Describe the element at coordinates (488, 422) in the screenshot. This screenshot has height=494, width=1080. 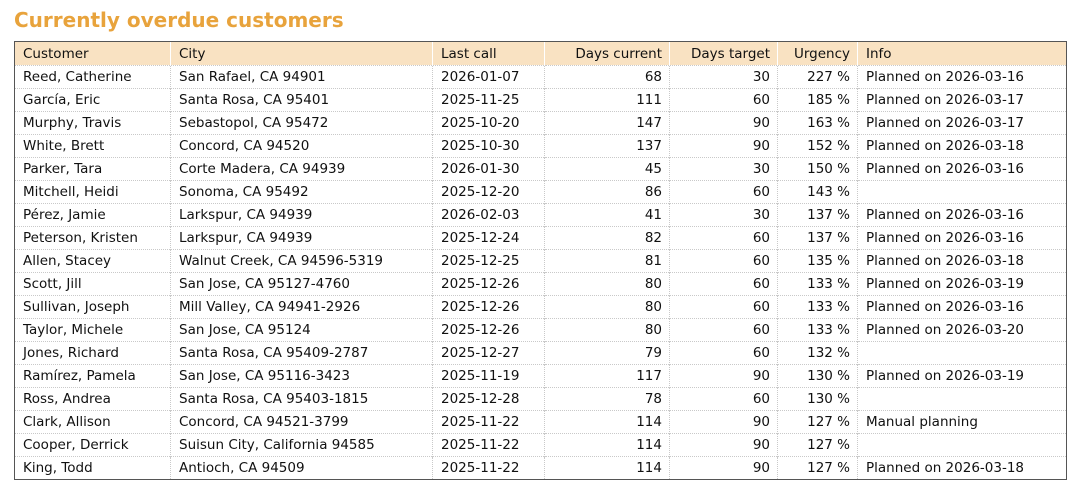
I see `cell-last-call: 2025-11-22` at that location.